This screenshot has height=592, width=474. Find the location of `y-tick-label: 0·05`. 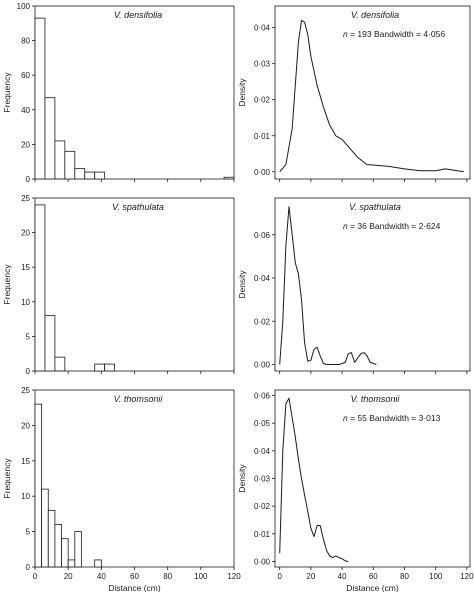

y-tick-label: 0·05 is located at coordinates (262, 423).